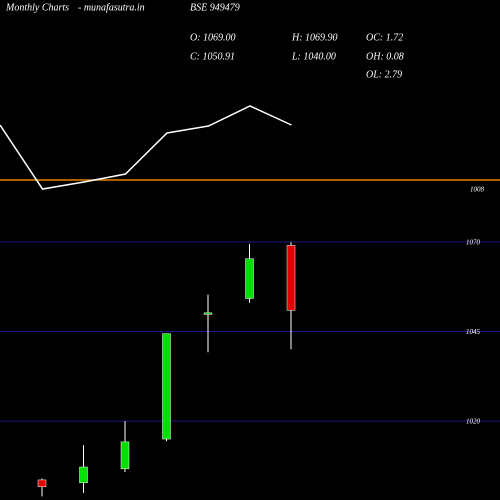  I want to click on y-tick-label: 1020, so click(473, 422).